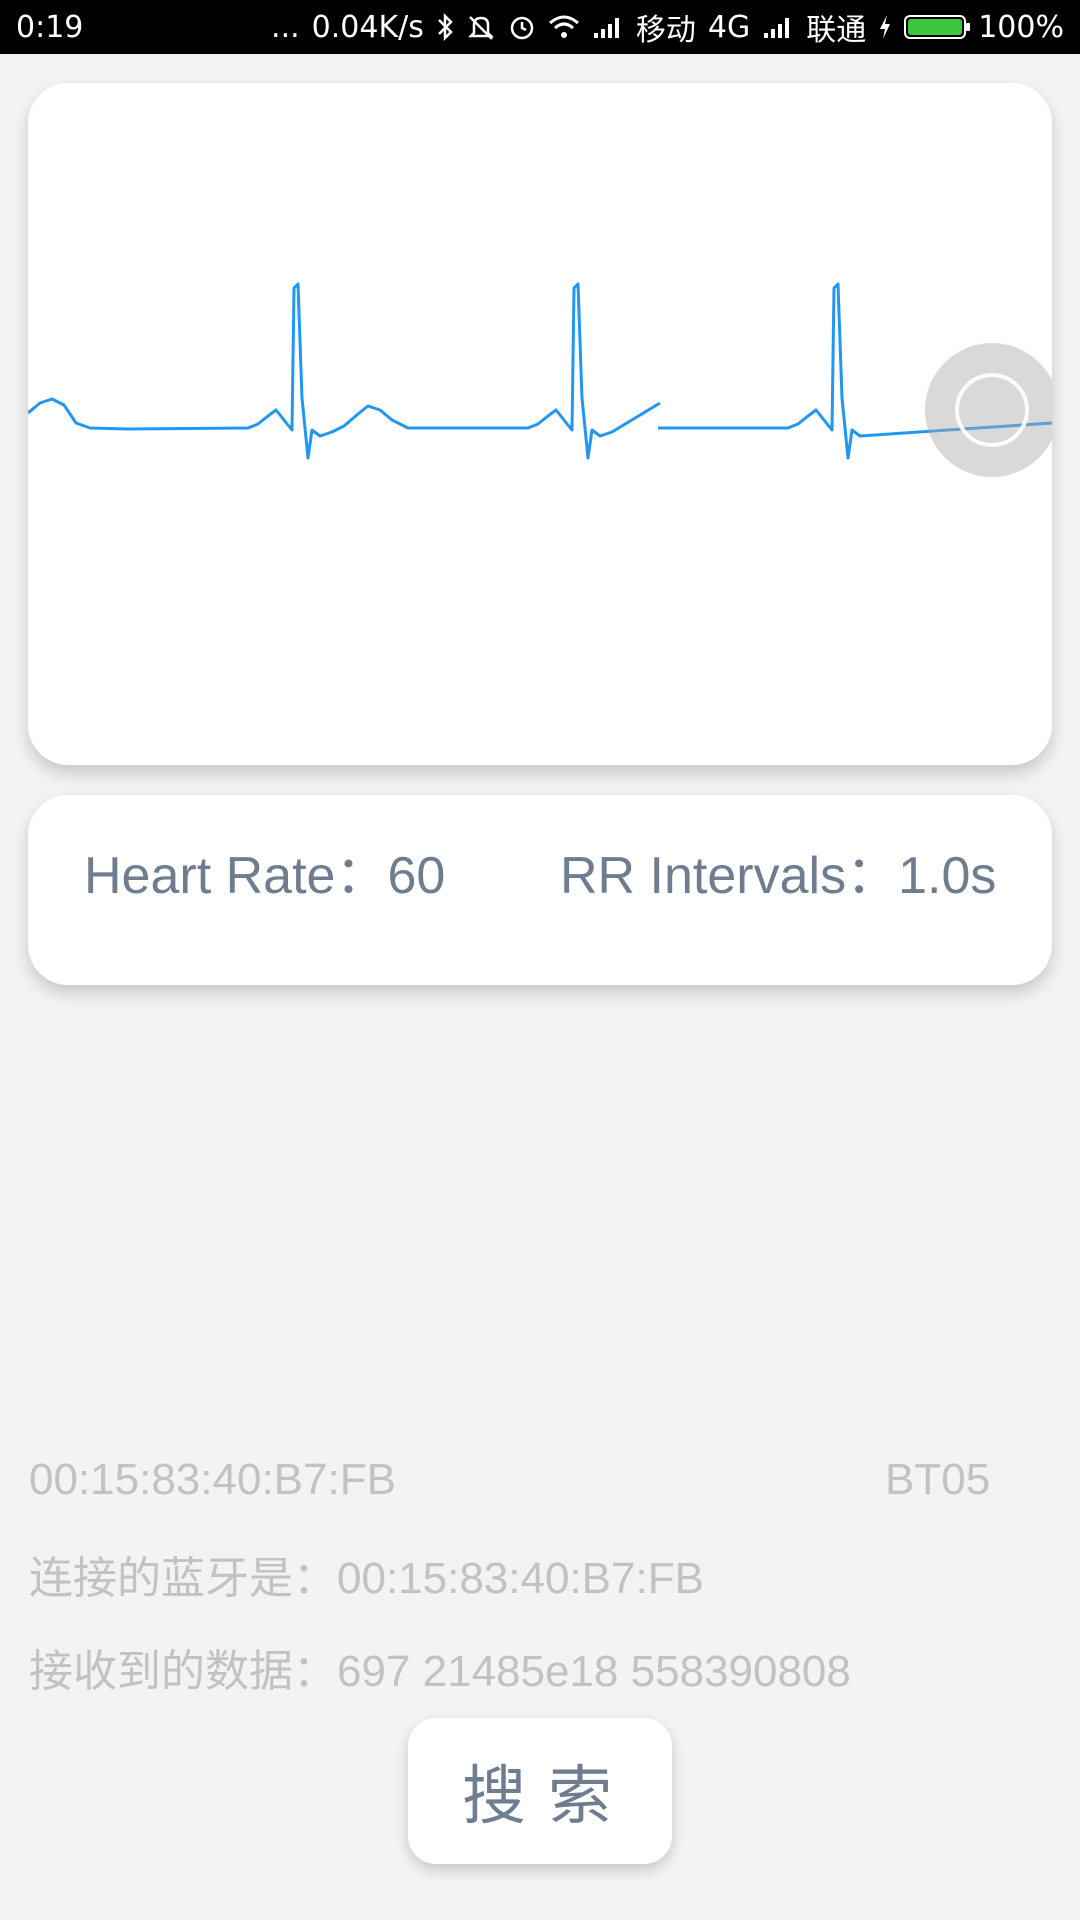 This screenshot has height=1920, width=1080. What do you see at coordinates (367, 27) in the screenshot?
I see `network-speed: 0.04K/s` at bounding box center [367, 27].